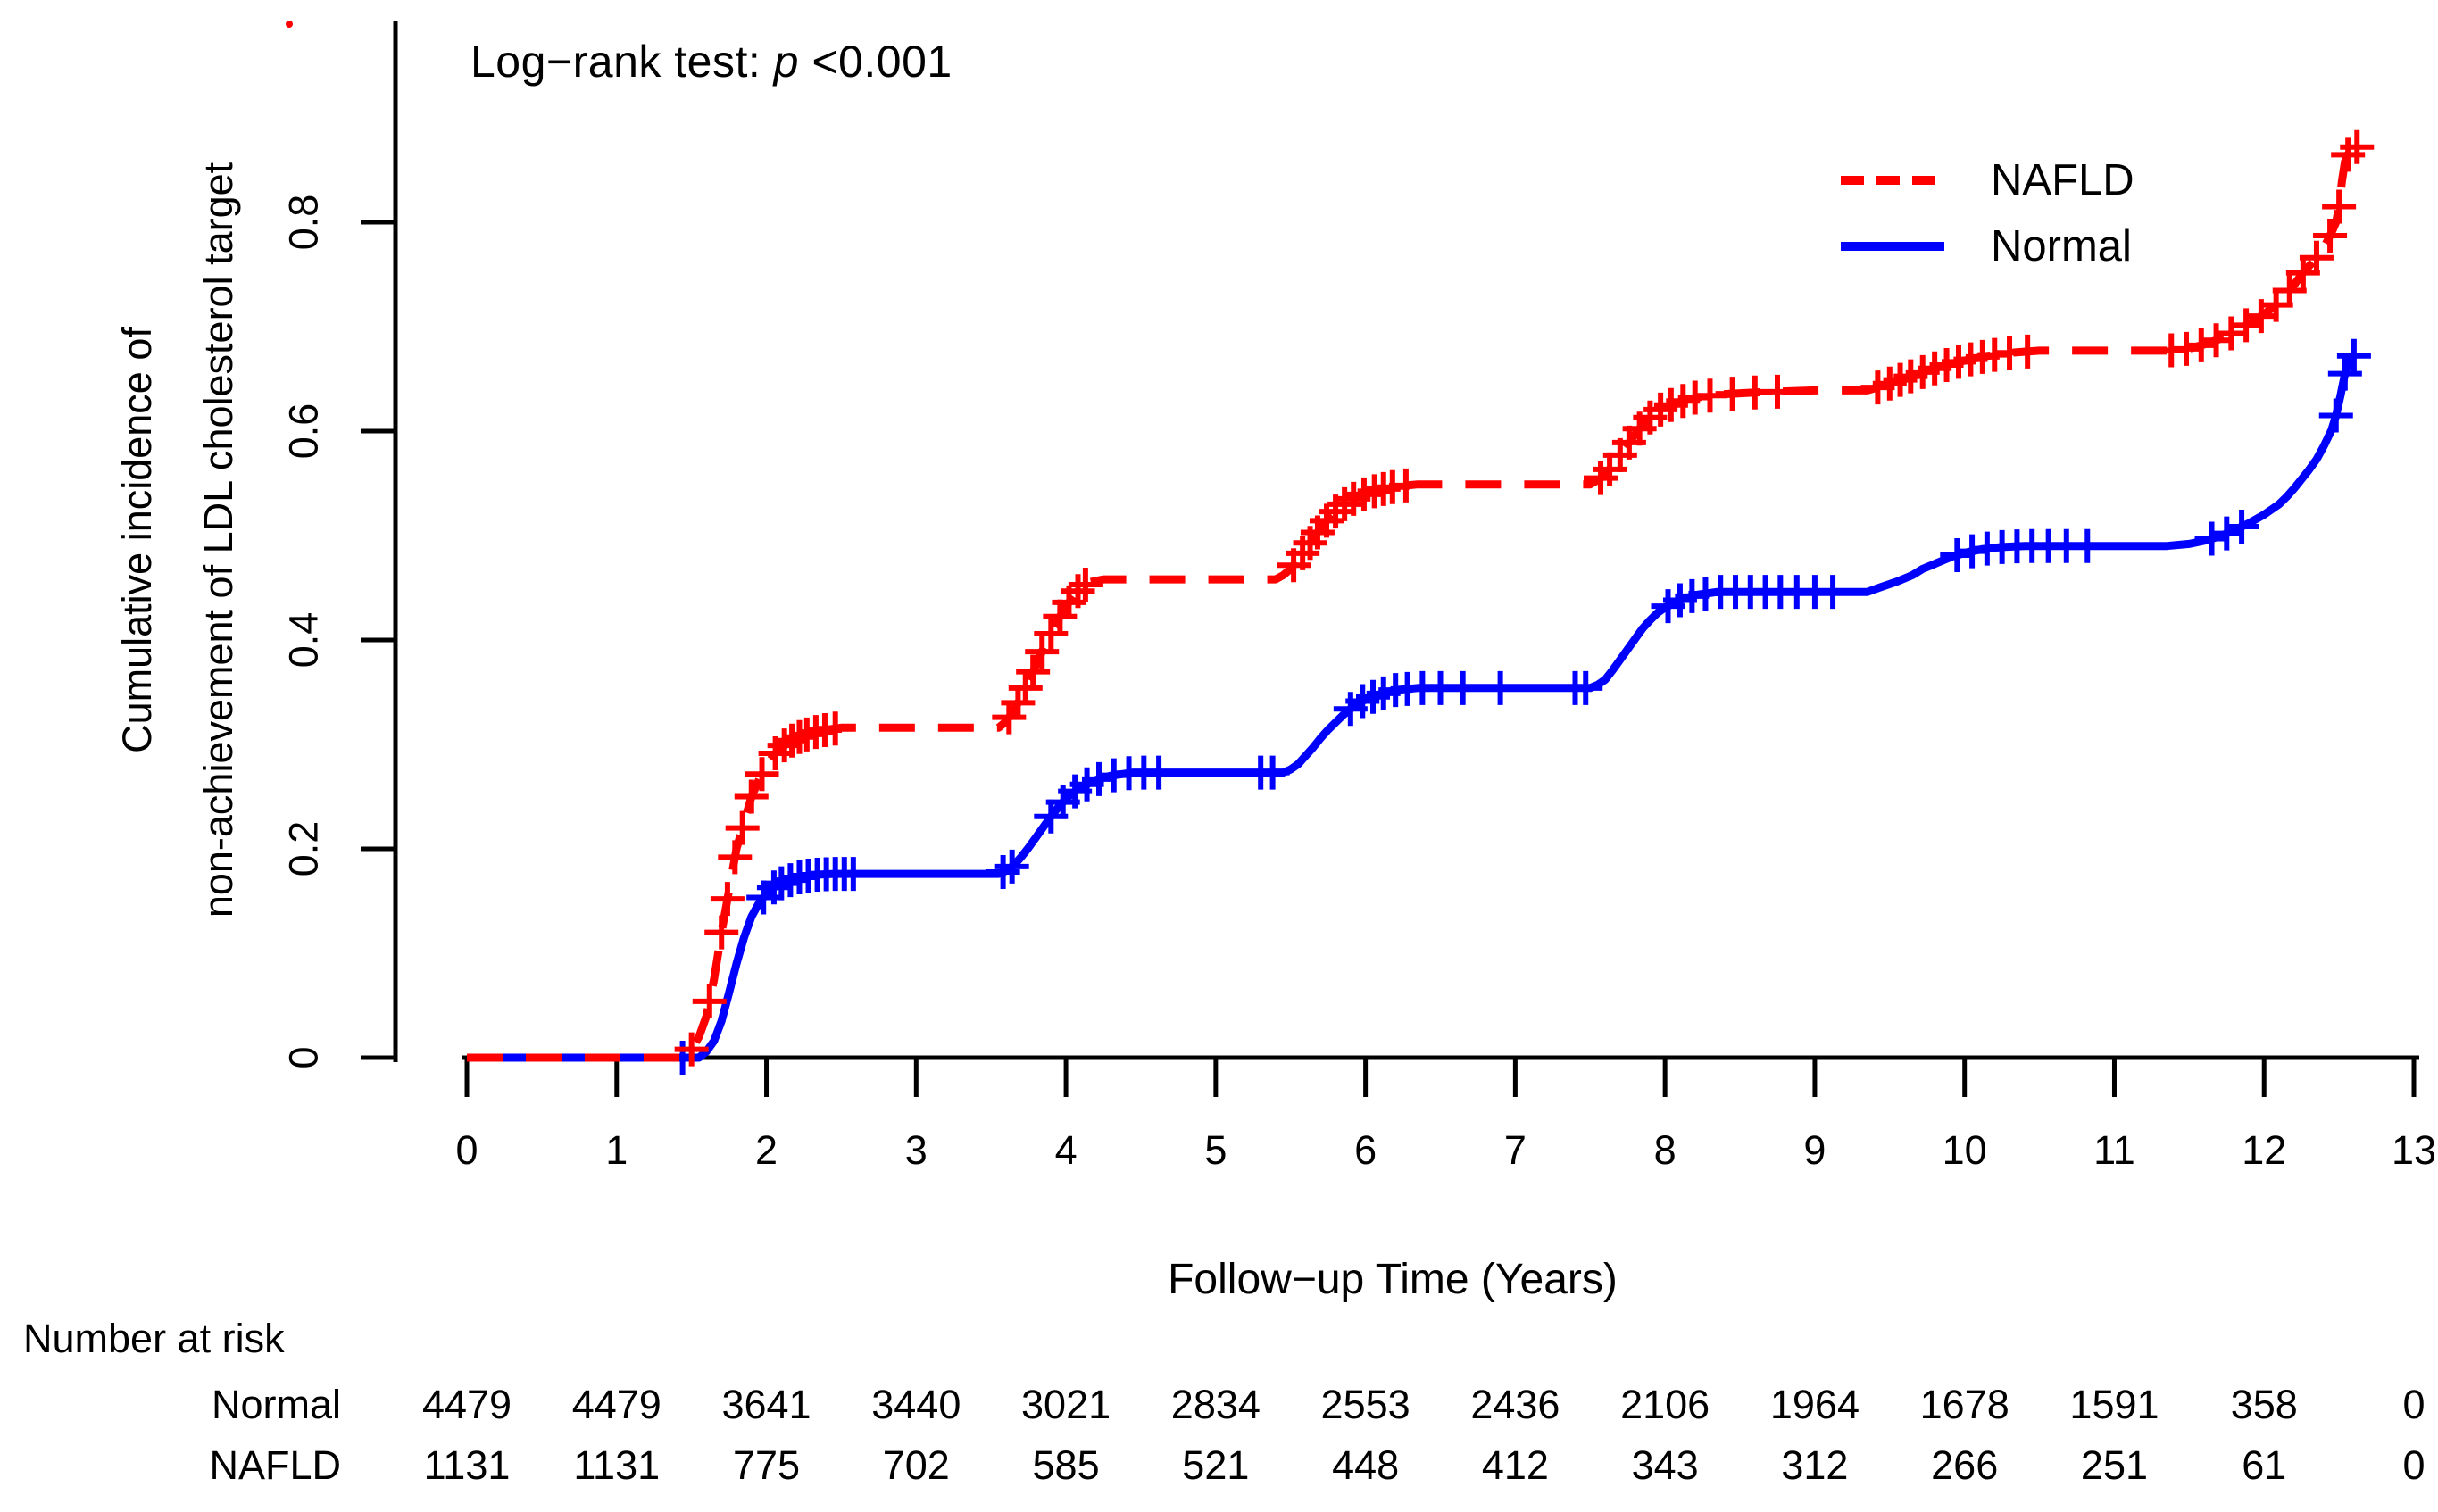 The width and height of the screenshot is (2438, 1512). I want to click on risk-count: 1678, so click(1964, 1404).